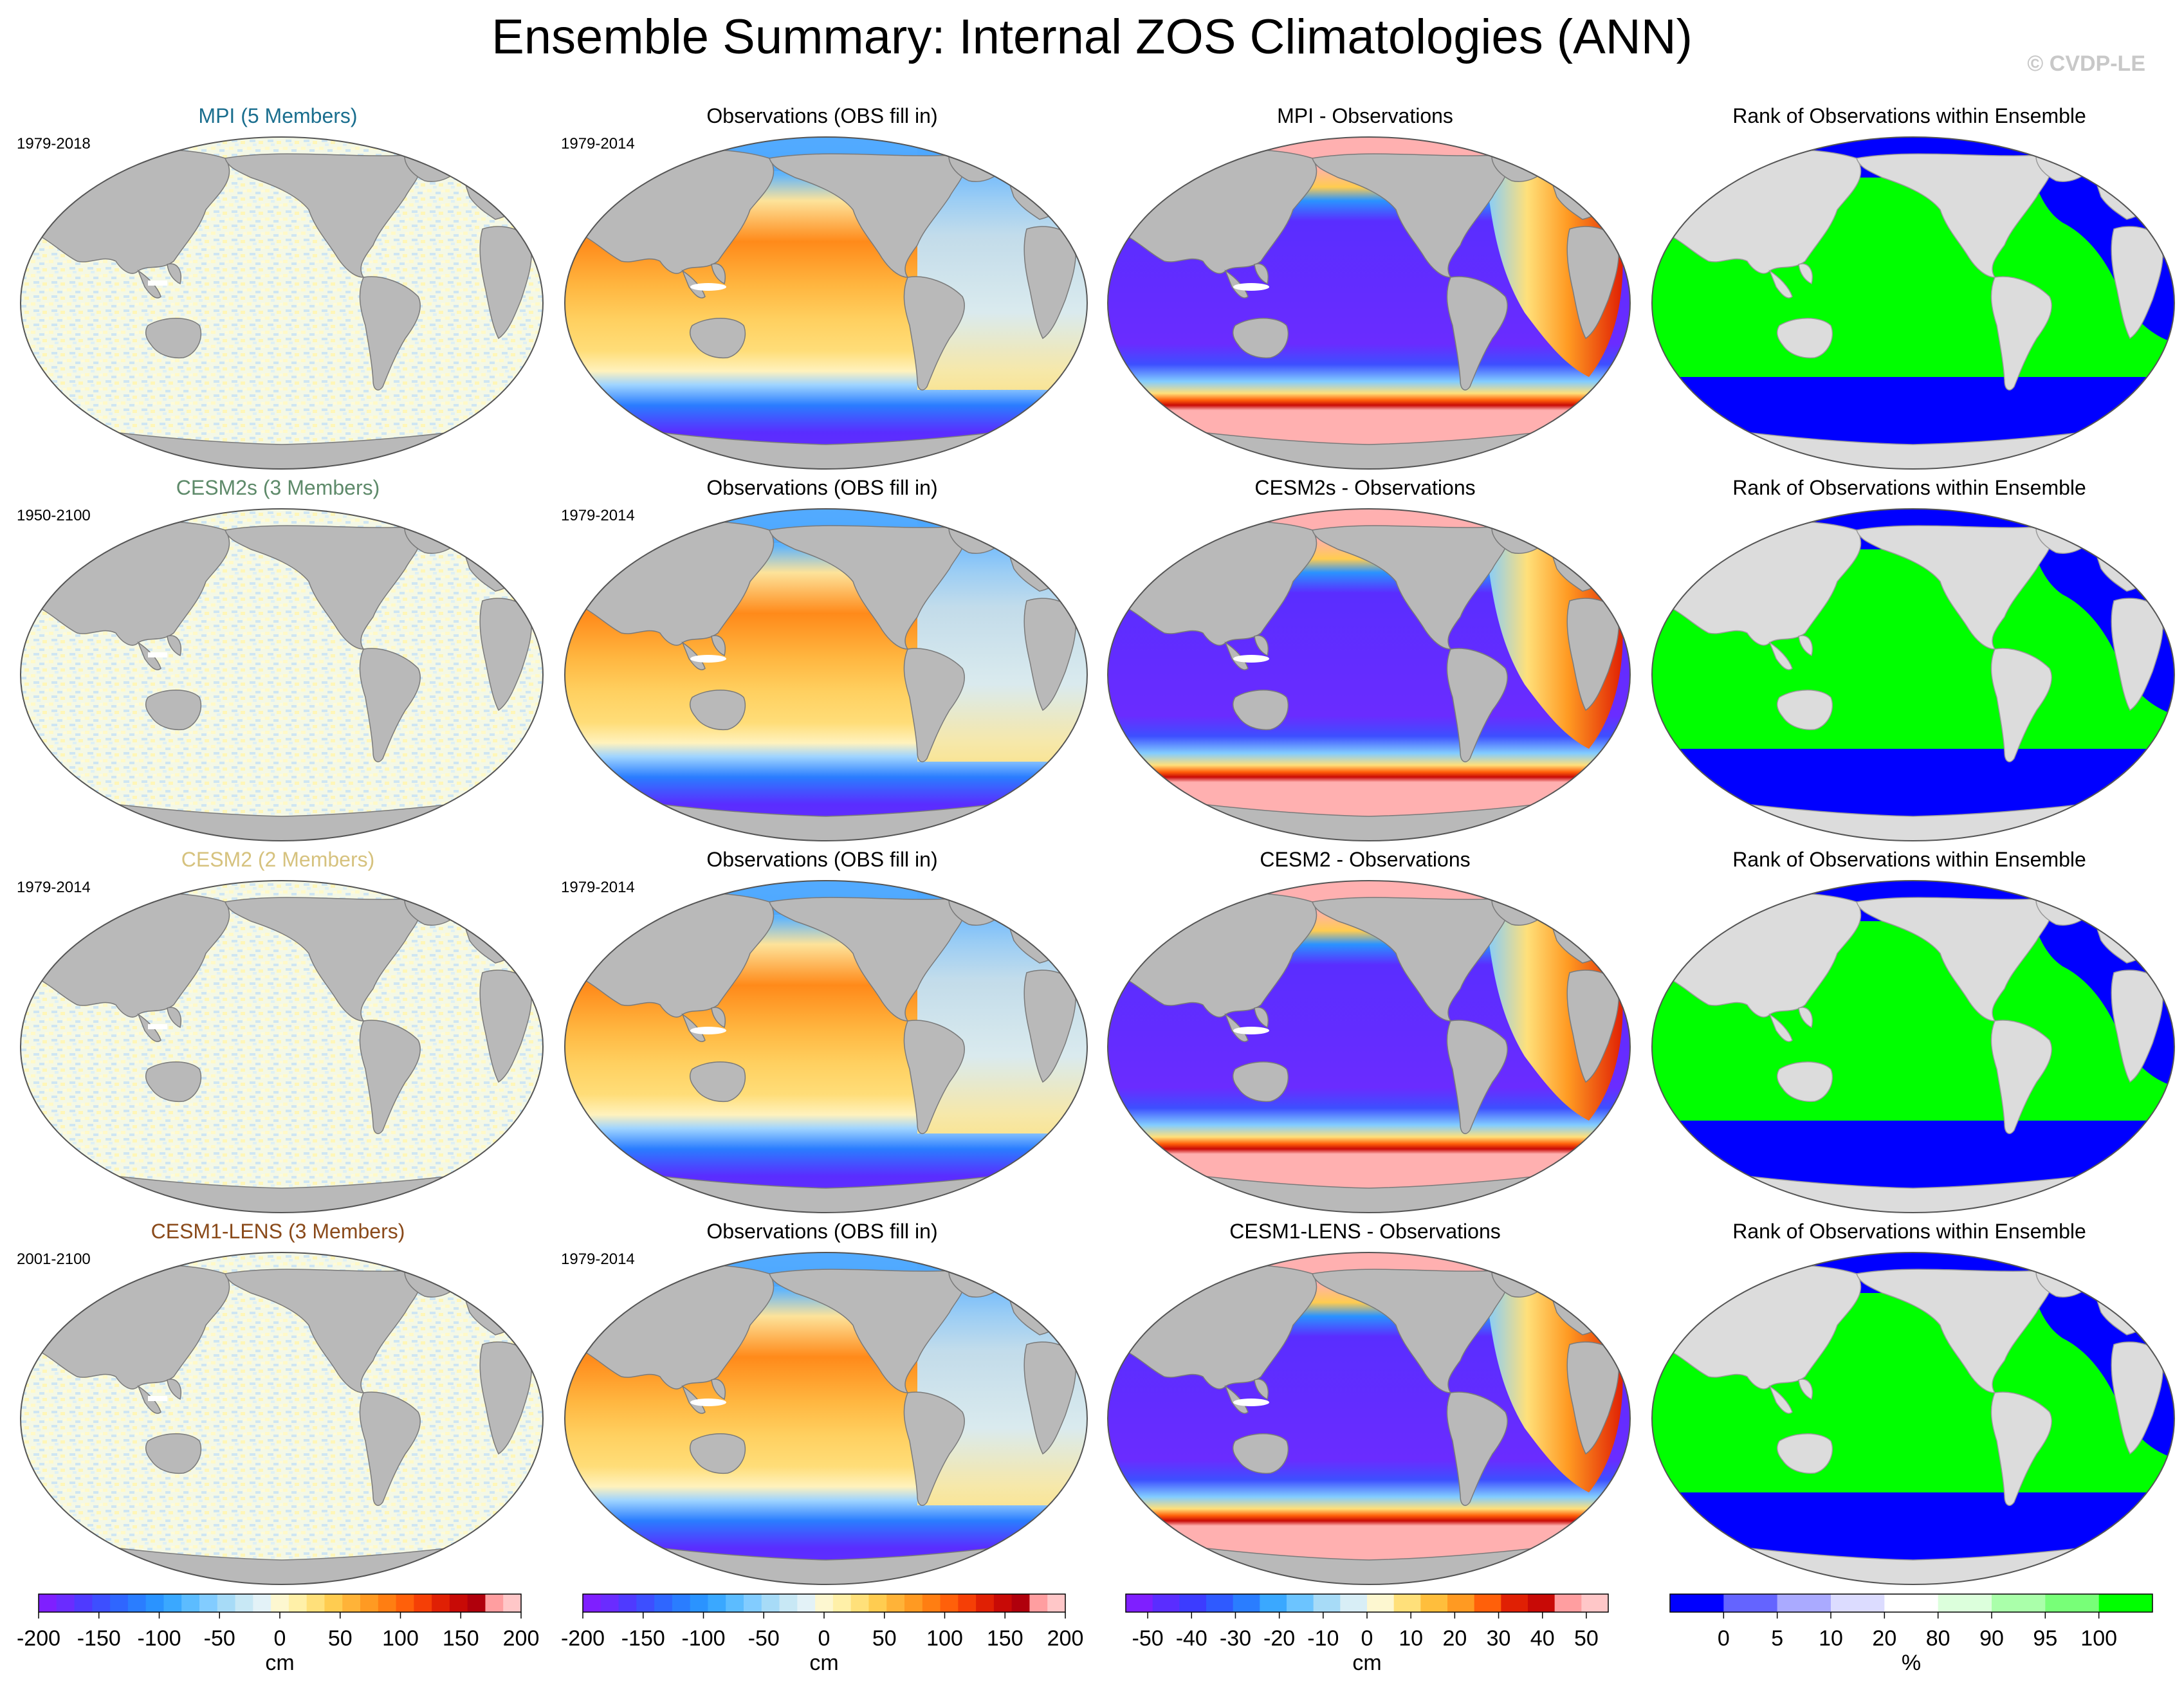 The width and height of the screenshot is (2184, 1688). What do you see at coordinates (598, 1259) in the screenshot?
I see `obs-panel-years: 1979-2014` at bounding box center [598, 1259].